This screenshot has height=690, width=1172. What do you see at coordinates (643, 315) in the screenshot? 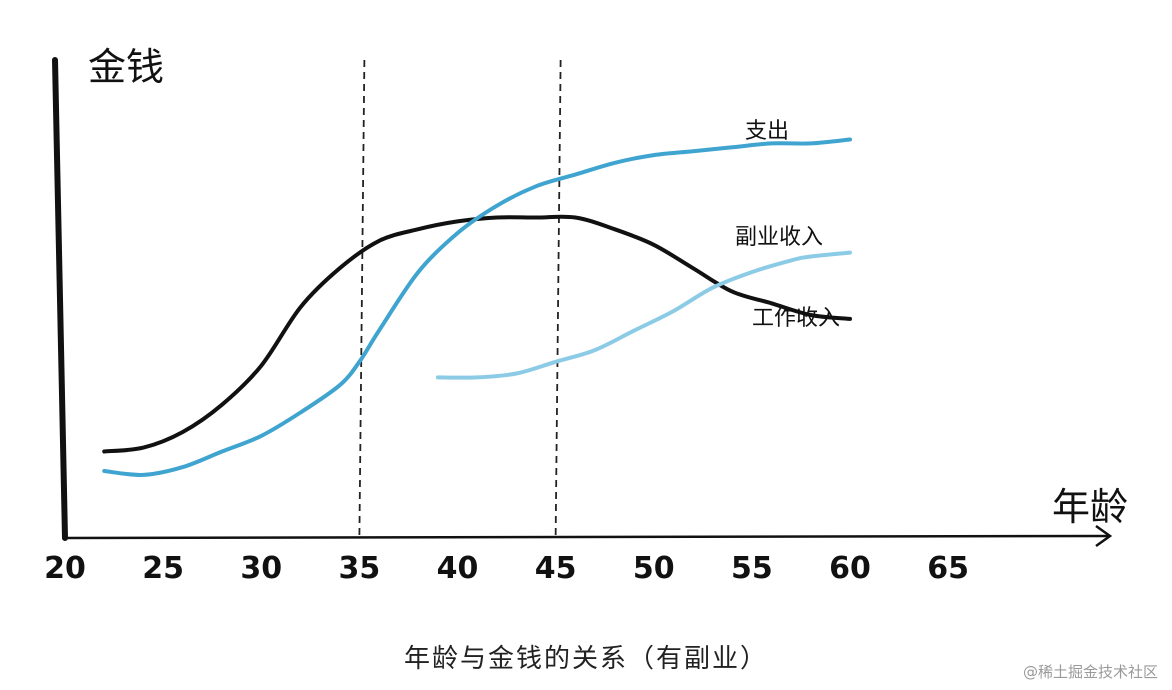
I see `series-line` at bounding box center [643, 315].